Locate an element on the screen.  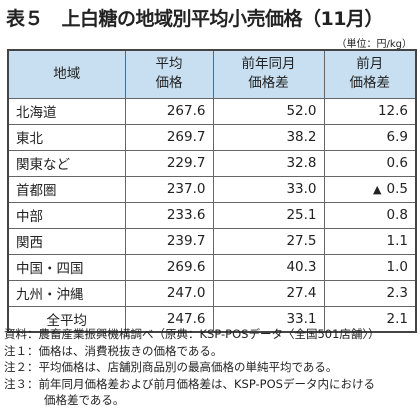
header-mom-line2: 価格差 is located at coordinates (370, 83).